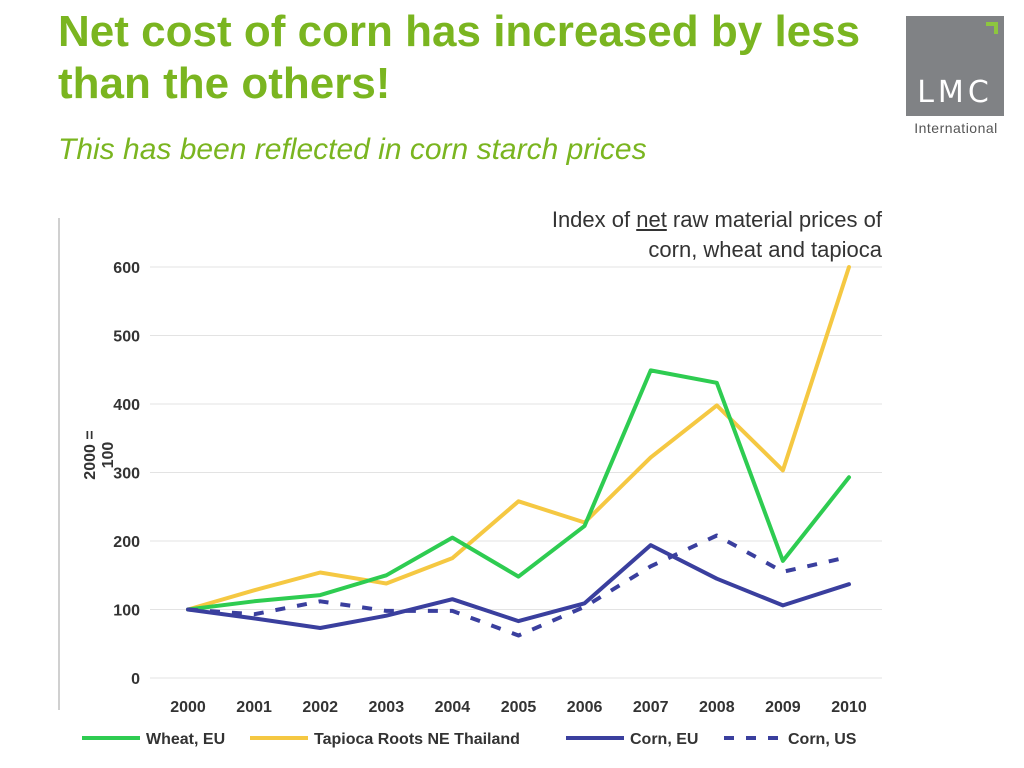  I want to click on series-line-corn-us, so click(518, 585).